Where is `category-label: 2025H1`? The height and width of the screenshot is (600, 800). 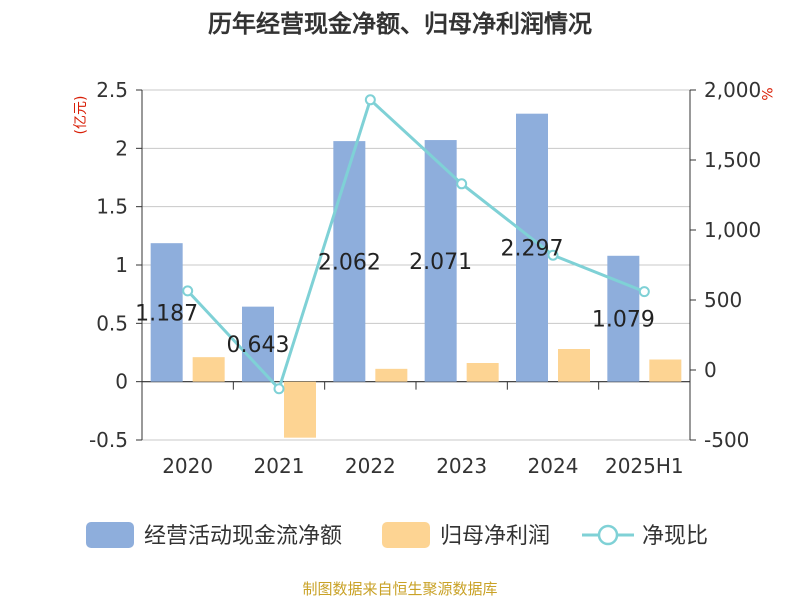
category-label: 2025H1 is located at coordinates (644, 466).